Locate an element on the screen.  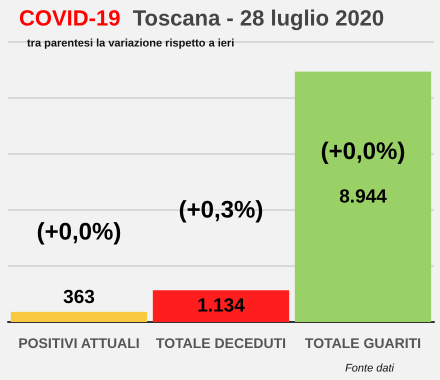
x-tick-label: POSITIVI ATTUALI is located at coordinates (79, 343).